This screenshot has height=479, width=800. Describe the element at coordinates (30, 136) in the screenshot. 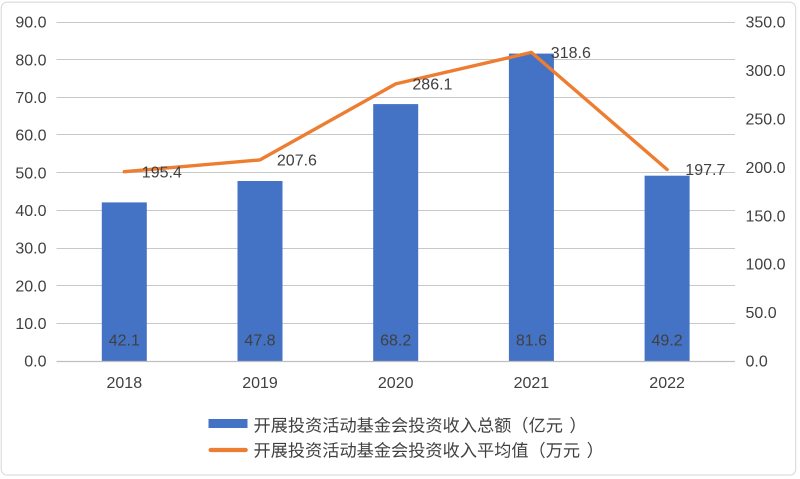

I see `svg-text: 60.0` at that location.